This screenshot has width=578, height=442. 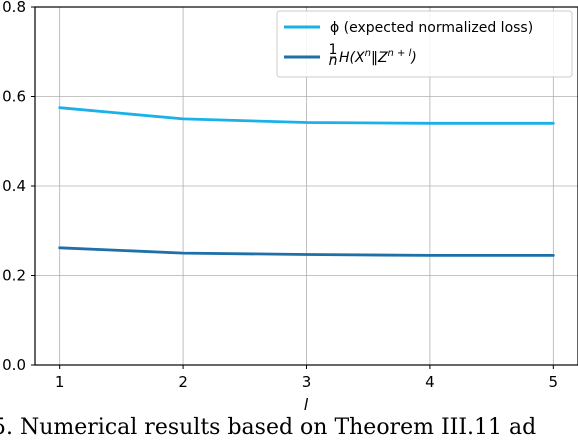 I want to click on svg-text: H(Xn‖Zn + l), so click(x=378, y=57).